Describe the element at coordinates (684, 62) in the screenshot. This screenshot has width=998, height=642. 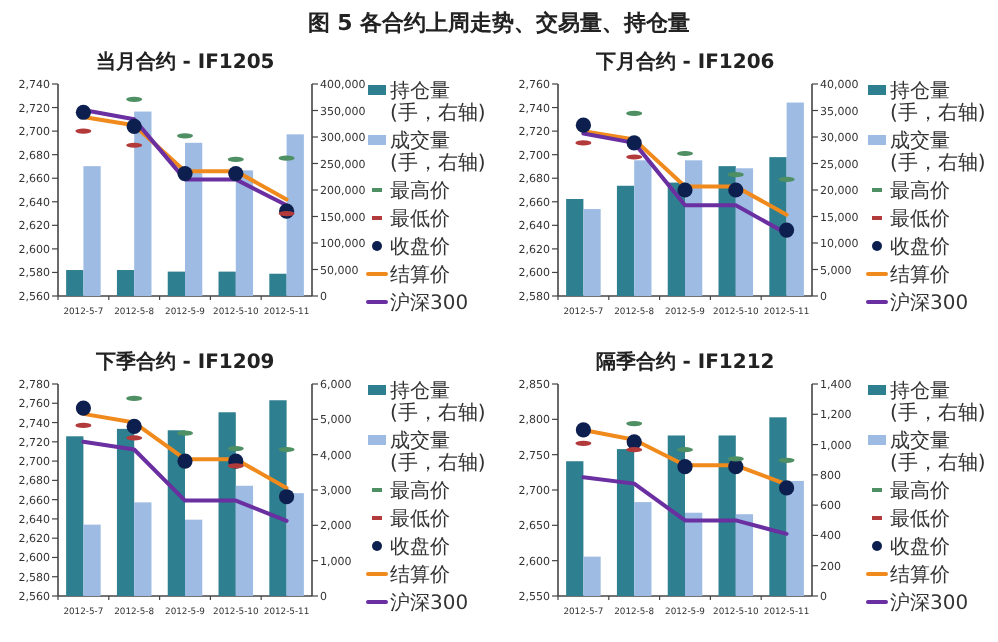
I see `chart-title: 下月合约 - IF1206` at that location.